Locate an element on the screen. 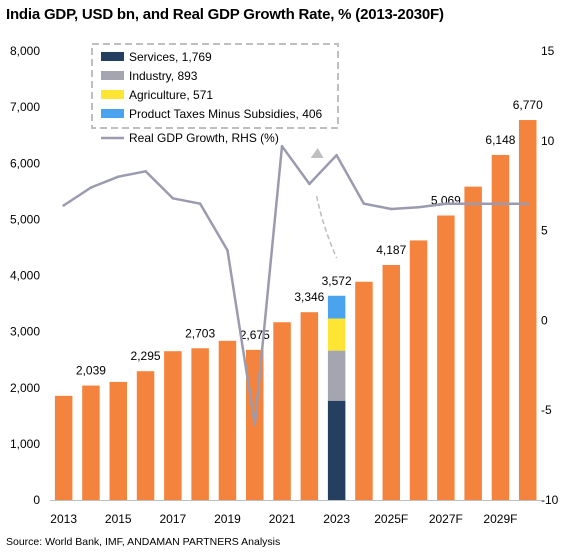 The height and width of the screenshot is (554, 572). gdp-bar-2013 is located at coordinates (63, 447).